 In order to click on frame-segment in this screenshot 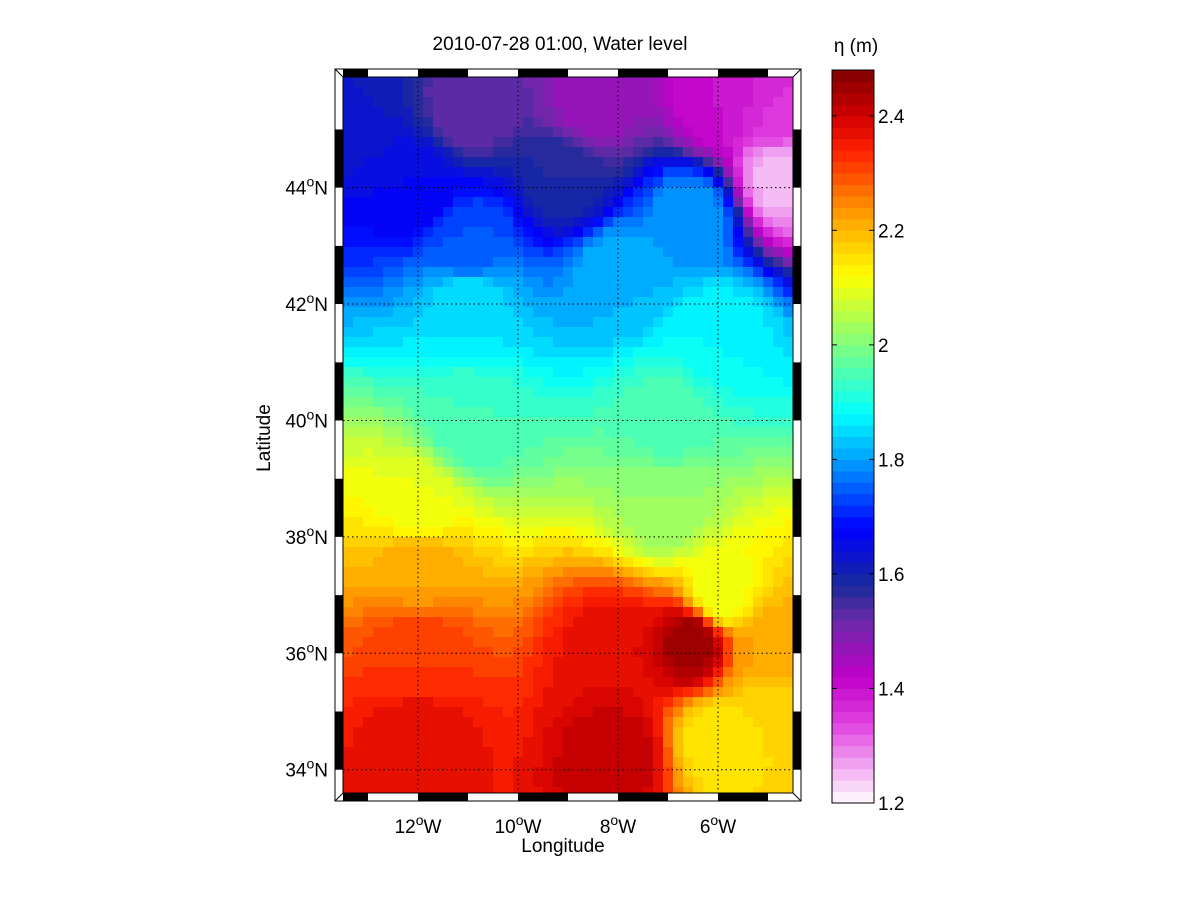, I will do `click(797, 682)`.